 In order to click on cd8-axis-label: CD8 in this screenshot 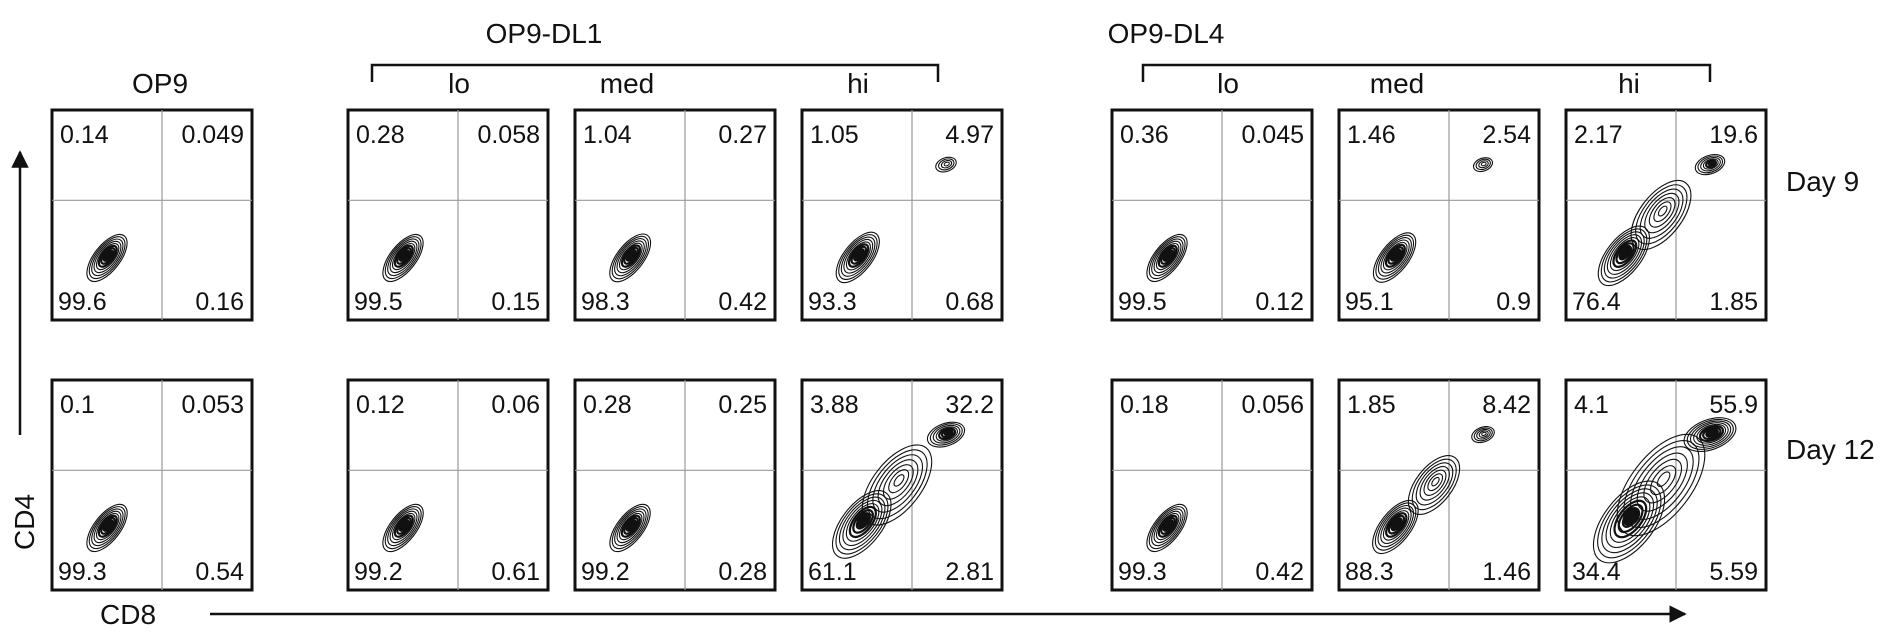, I will do `click(128, 614)`.